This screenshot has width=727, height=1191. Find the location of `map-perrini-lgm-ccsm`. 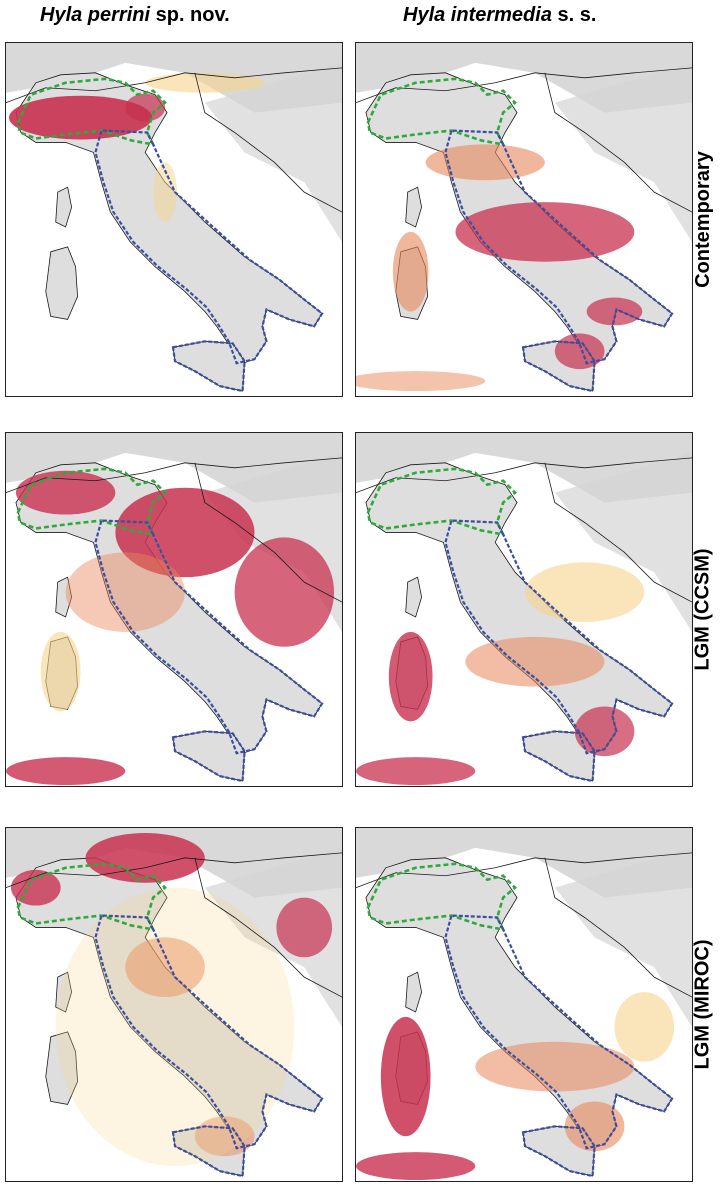

map-perrini-lgm-ccsm is located at coordinates (174, 609).